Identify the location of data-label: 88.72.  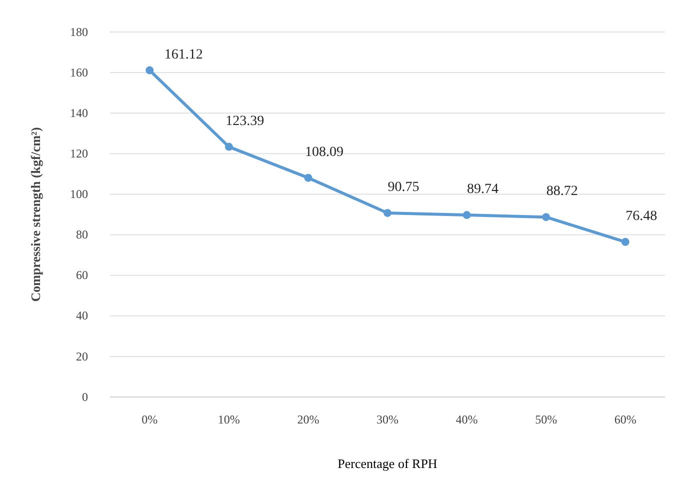
(562, 192).